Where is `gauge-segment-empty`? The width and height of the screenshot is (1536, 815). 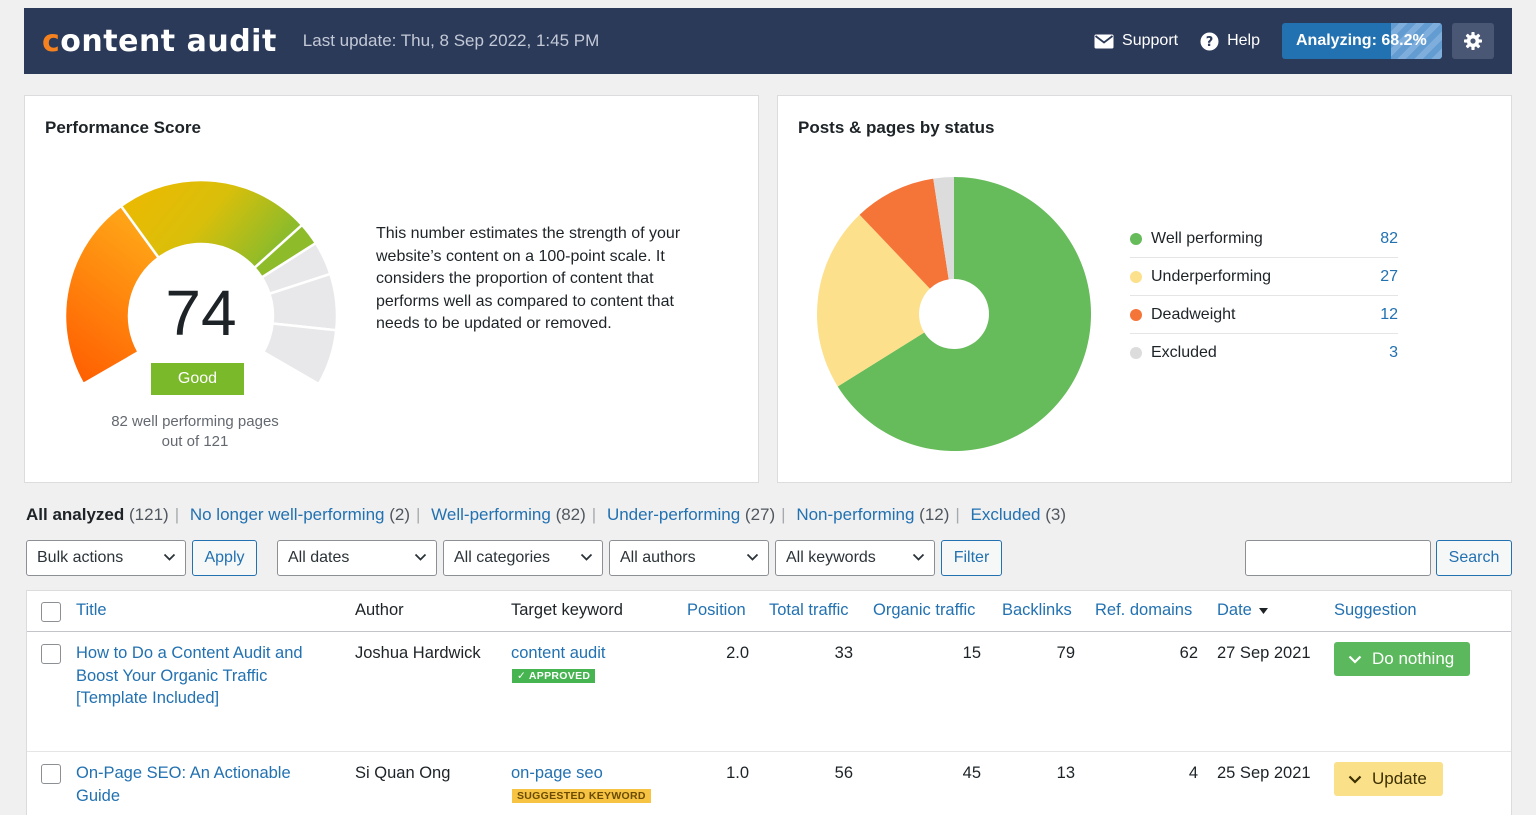
gauge-segment-empty is located at coordinates (299, 354).